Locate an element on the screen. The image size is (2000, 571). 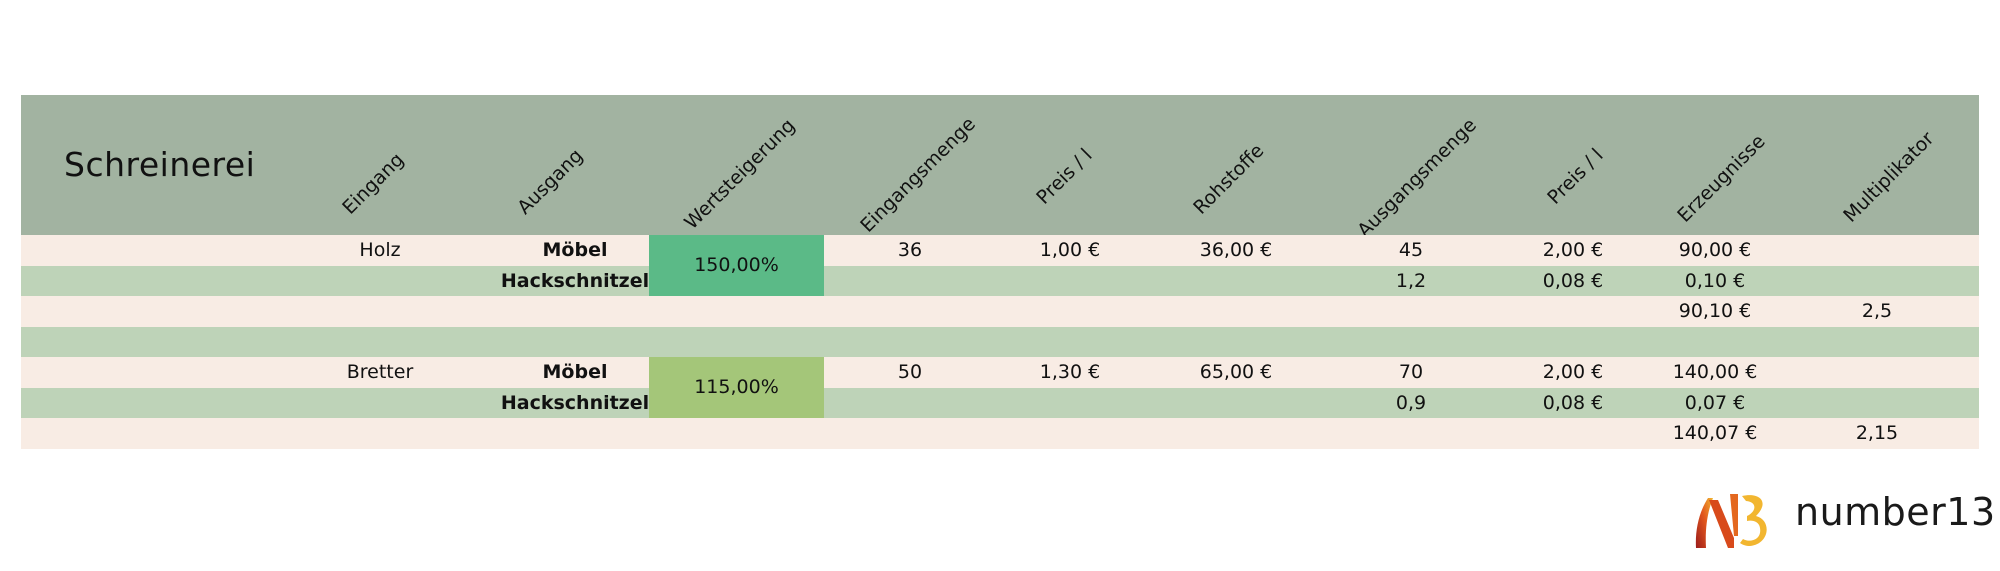
cell-erzeugnisse: 140,00 € is located at coordinates (1715, 372).